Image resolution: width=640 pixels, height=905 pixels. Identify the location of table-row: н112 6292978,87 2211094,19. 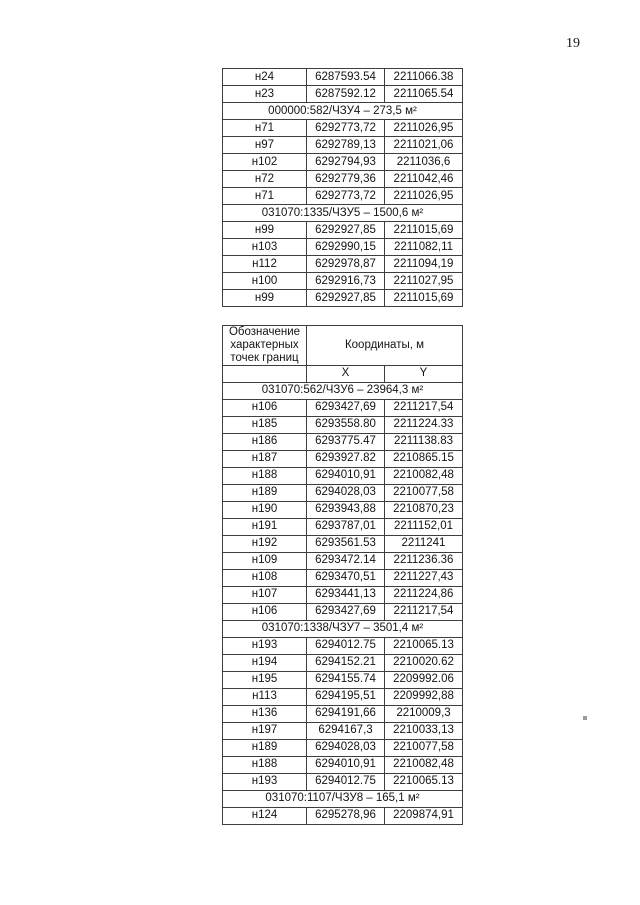
(342, 264).